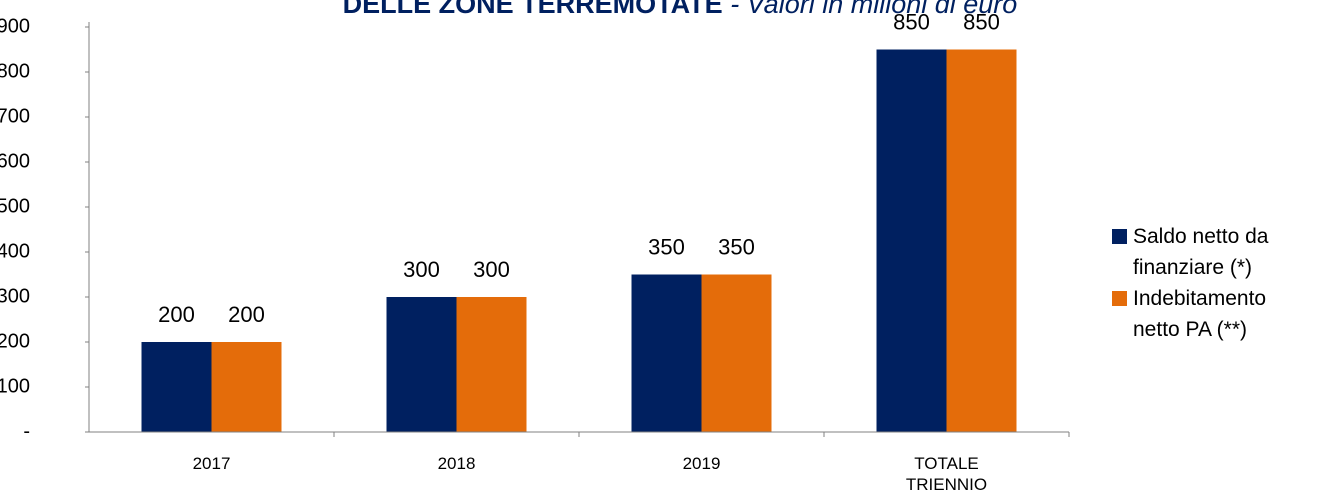 The image size is (1329, 502). Describe the element at coordinates (1200, 314) in the screenshot. I see `legend-label: Indebitamento netto PA (**)` at that location.